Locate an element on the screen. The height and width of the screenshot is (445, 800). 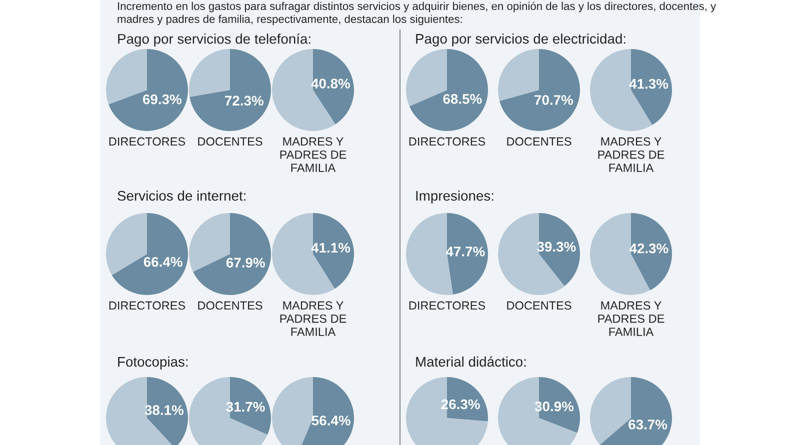
data-label: 70.7% is located at coordinates (554, 100).